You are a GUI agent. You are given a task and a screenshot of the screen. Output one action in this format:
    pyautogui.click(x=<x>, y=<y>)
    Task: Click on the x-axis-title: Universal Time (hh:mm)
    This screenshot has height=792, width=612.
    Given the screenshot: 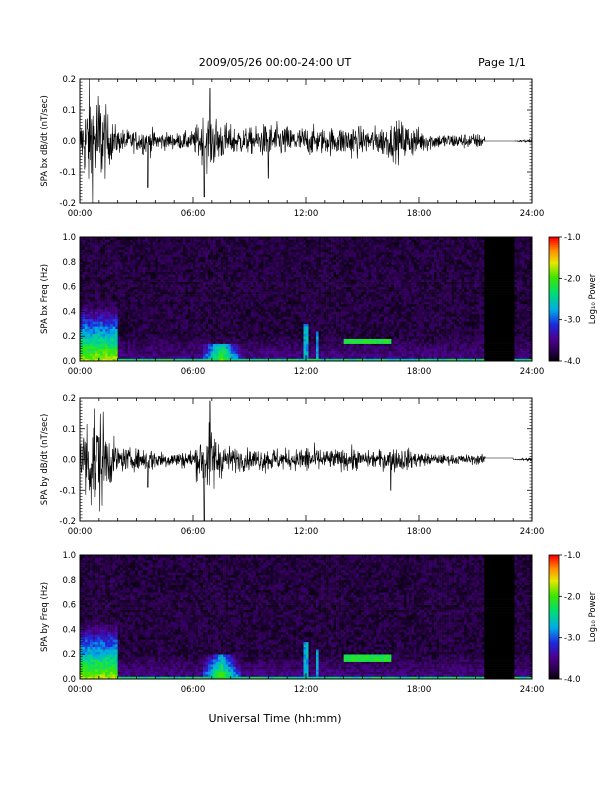 What is the action you would take?
    pyautogui.click(x=275, y=718)
    